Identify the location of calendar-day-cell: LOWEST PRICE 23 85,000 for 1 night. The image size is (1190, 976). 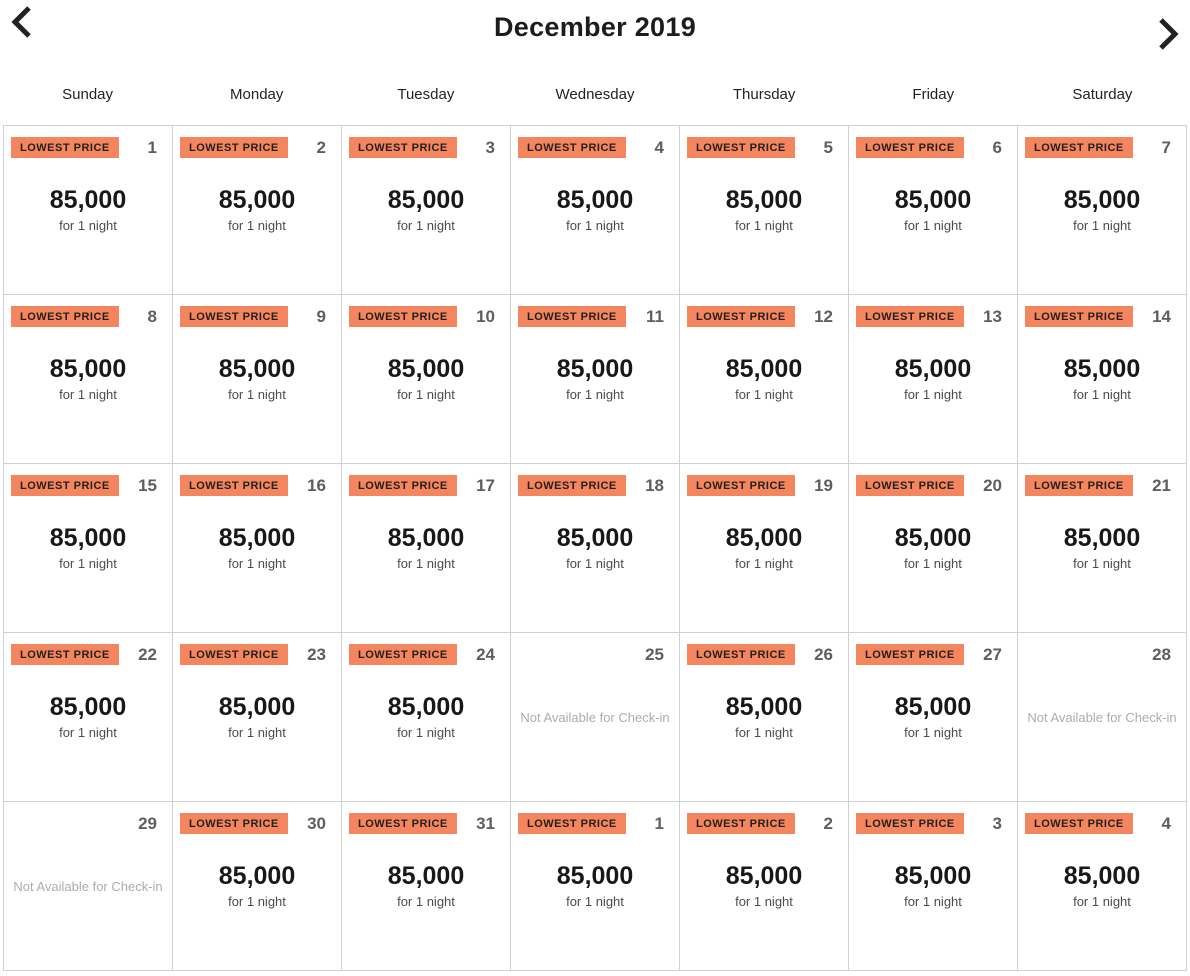
(257, 717).